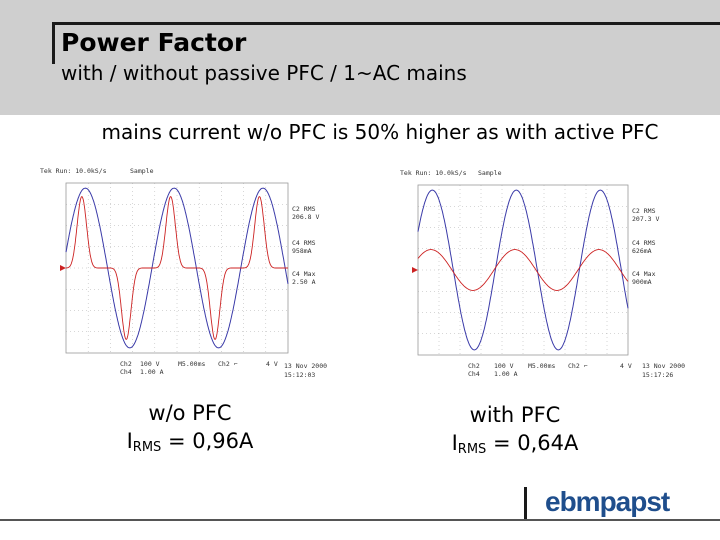 Image resolution: width=720 pixels, height=540 pixels. I want to click on slide-subtitle: with / without passive PFC / 1~AC mains, so click(264, 73).